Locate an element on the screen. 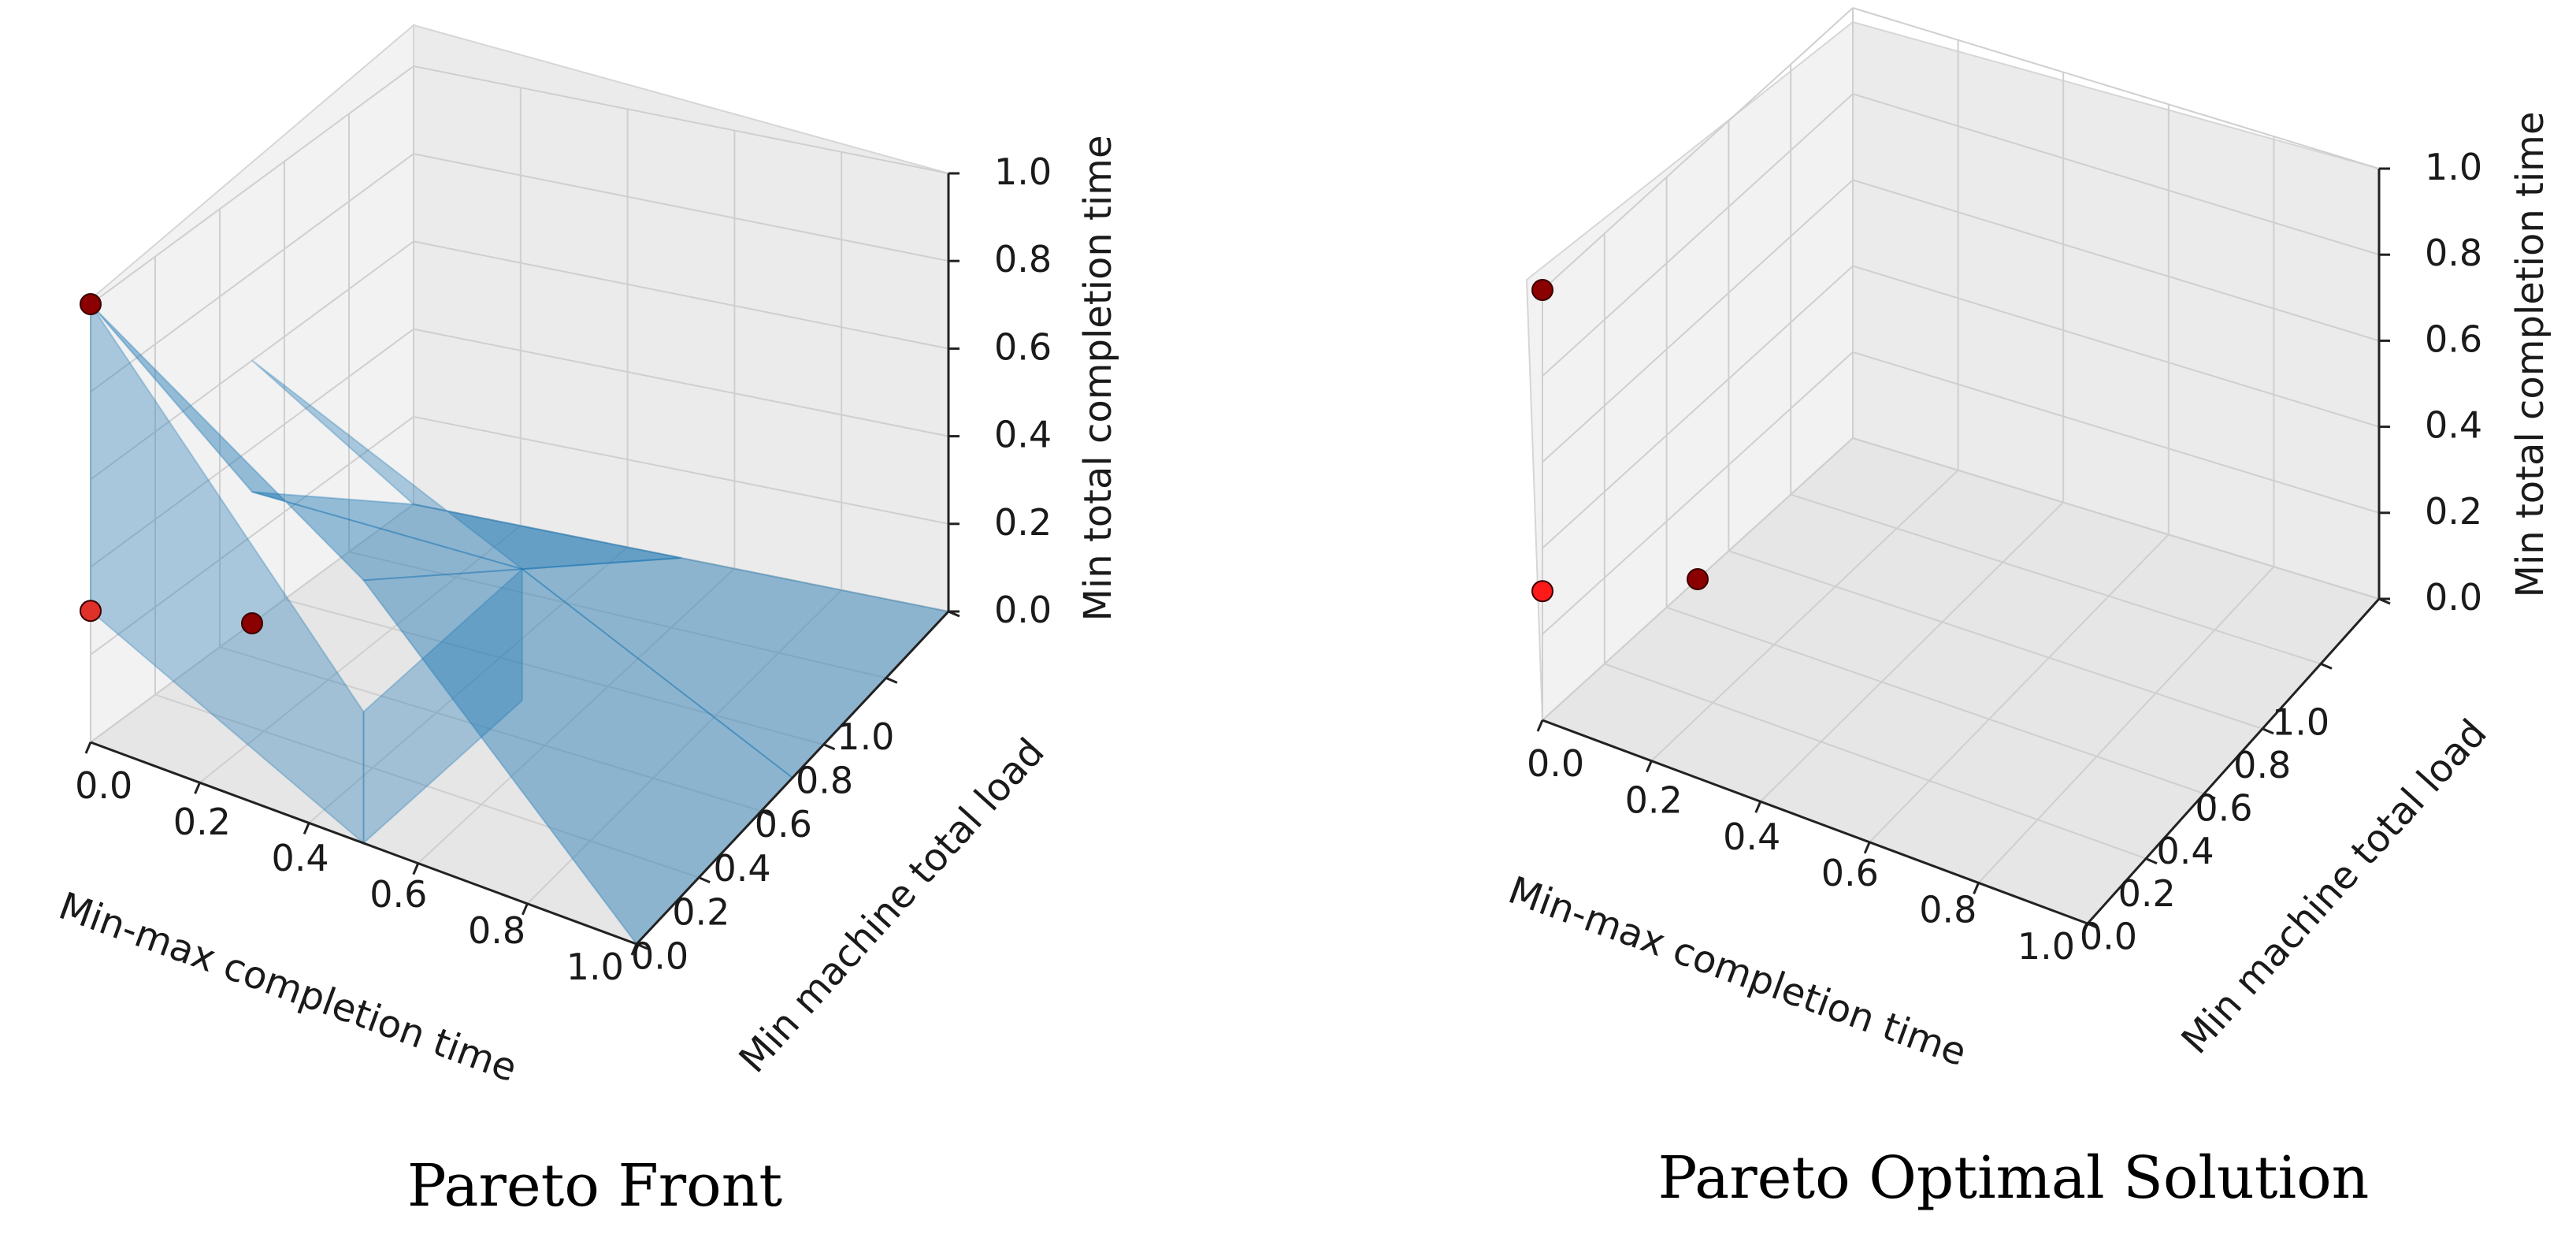 The image size is (2576, 1234). pareto-front-surface-patch is located at coordinates (306, 442).